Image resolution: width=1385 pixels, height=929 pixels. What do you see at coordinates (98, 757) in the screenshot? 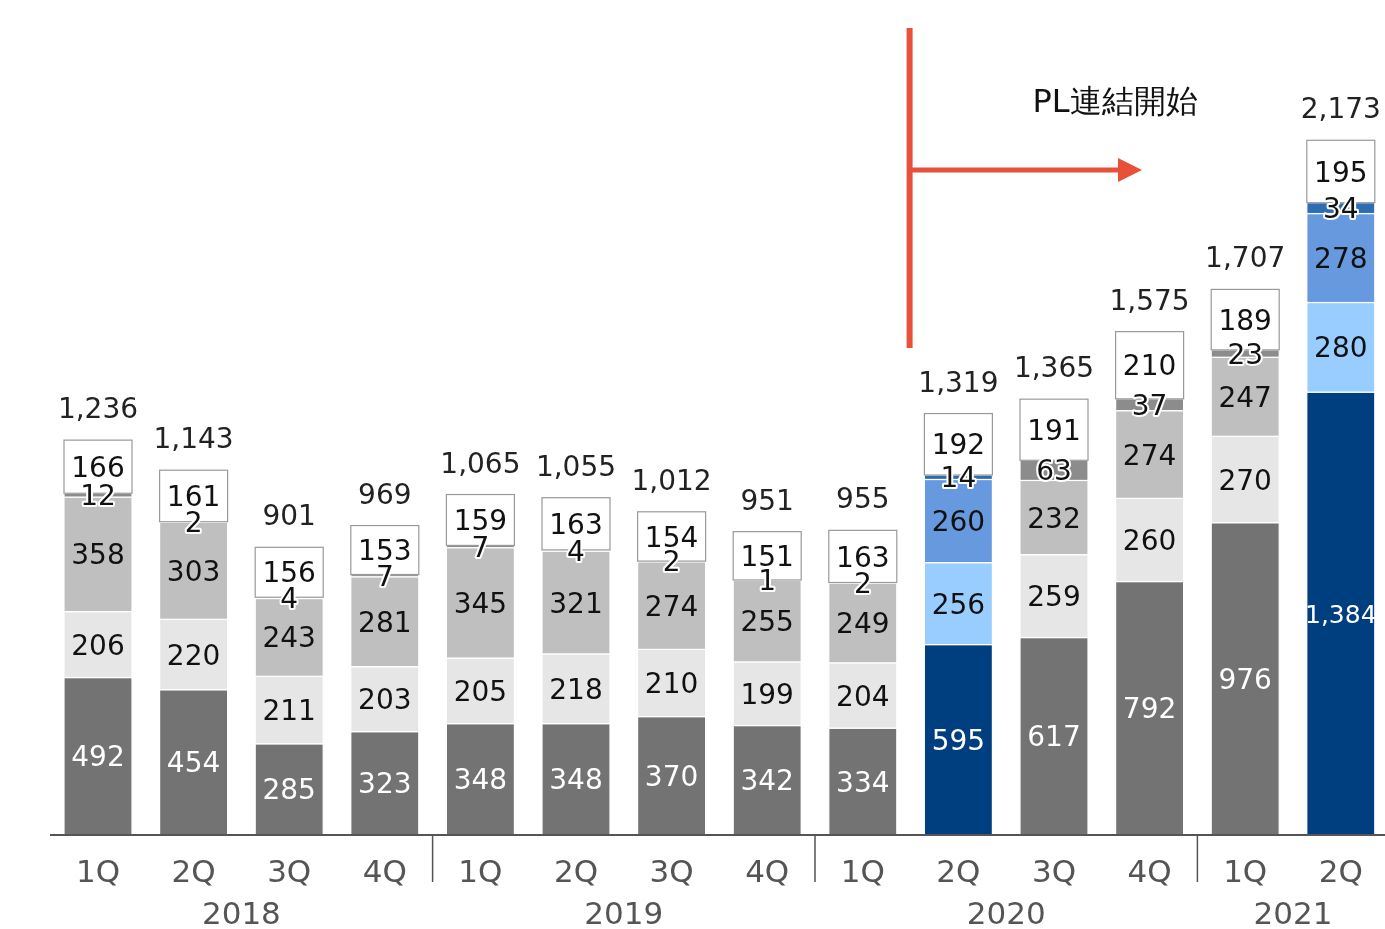
I see `data-label: 492` at bounding box center [98, 757].